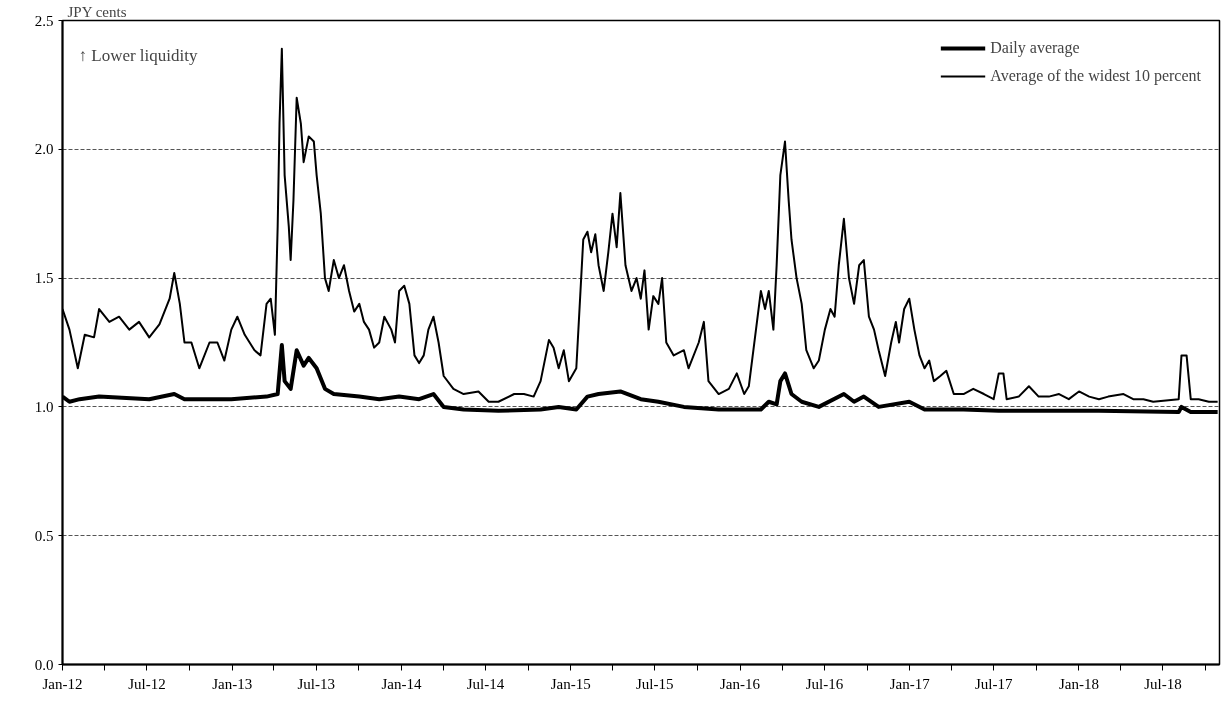 The image size is (1229, 704). I want to click on x-tick-label: Jul-15, so click(654, 683).